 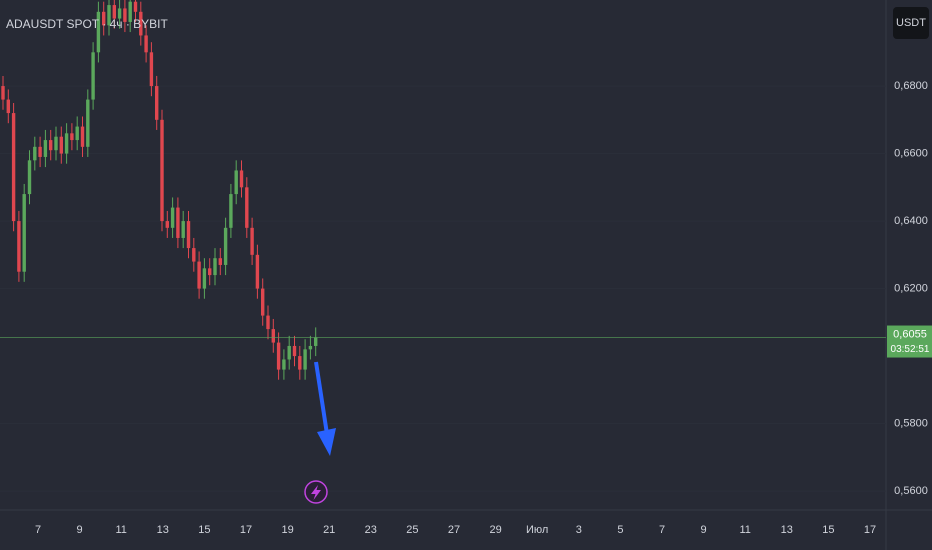 I want to click on last-price-badge, so click(x=909, y=341).